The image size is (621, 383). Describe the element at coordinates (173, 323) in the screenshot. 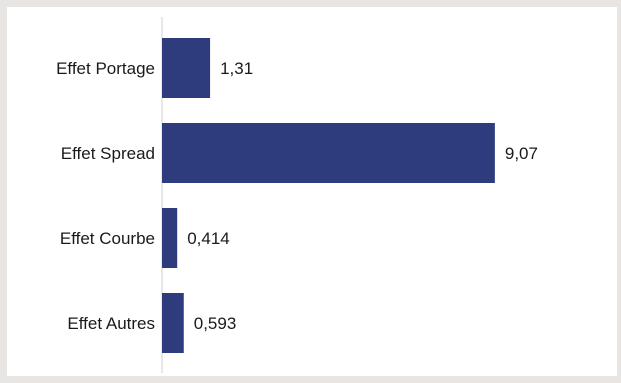

I see `bar-effet-autres` at that location.